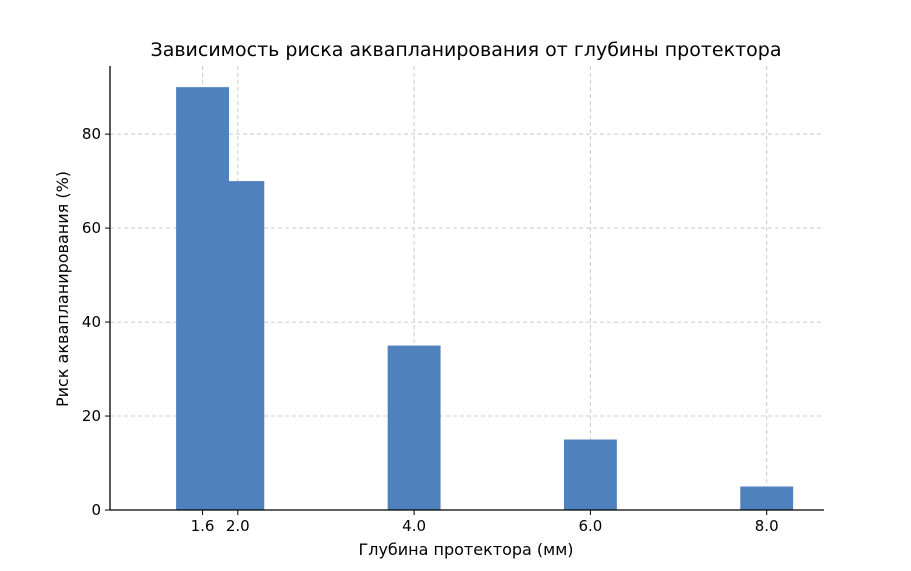 This screenshot has height=571, width=911. I want to click on y-tick-label: 40, so click(91, 322).